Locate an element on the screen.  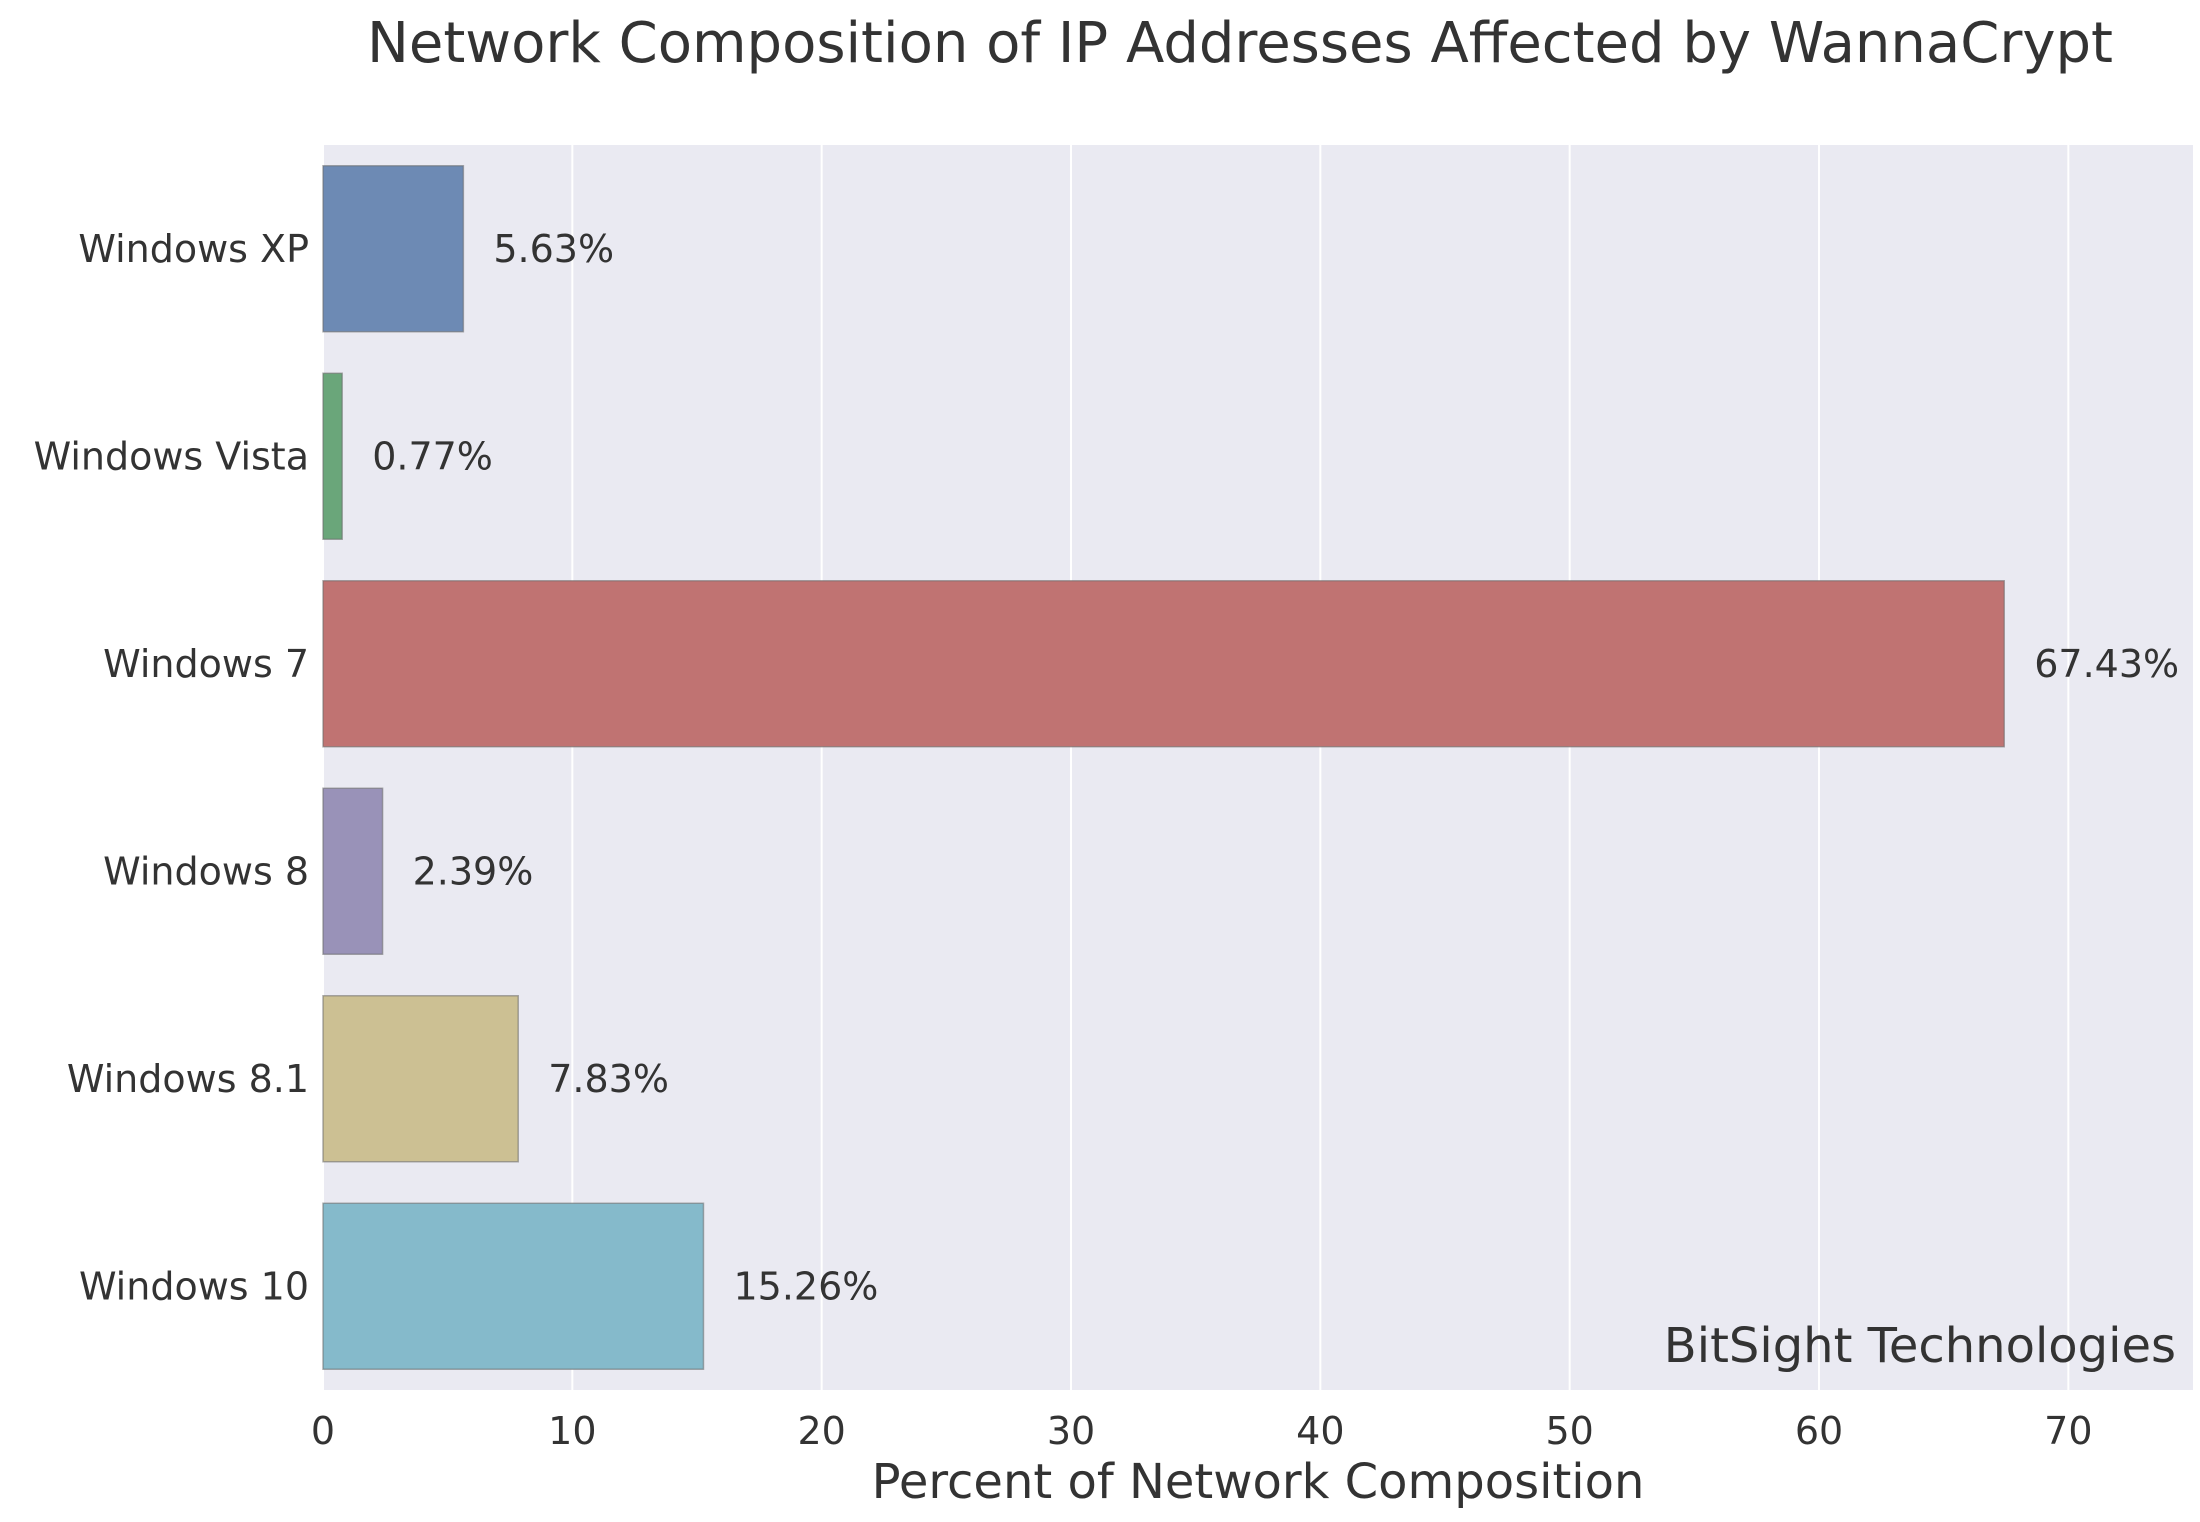
x-tick-label: 40 is located at coordinates (1320, 1431).